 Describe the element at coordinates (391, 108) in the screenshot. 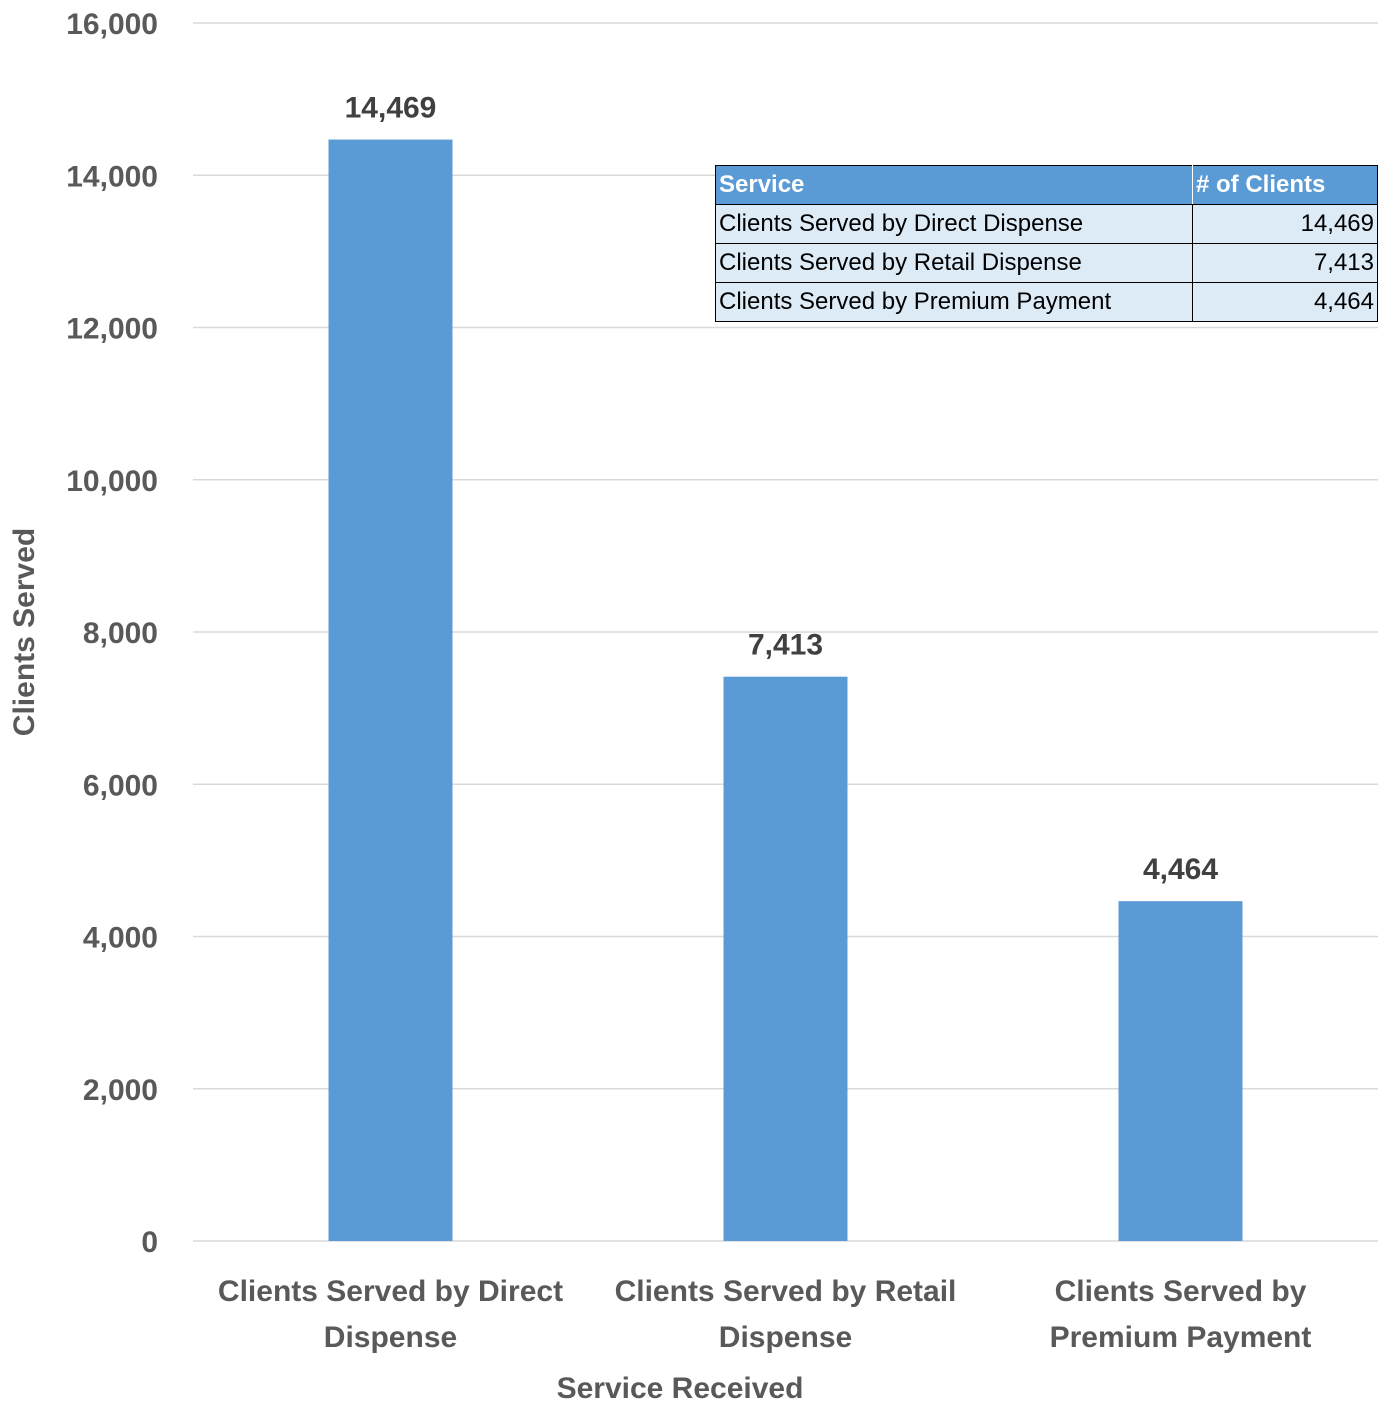

I see `data-label: 14,469` at that location.